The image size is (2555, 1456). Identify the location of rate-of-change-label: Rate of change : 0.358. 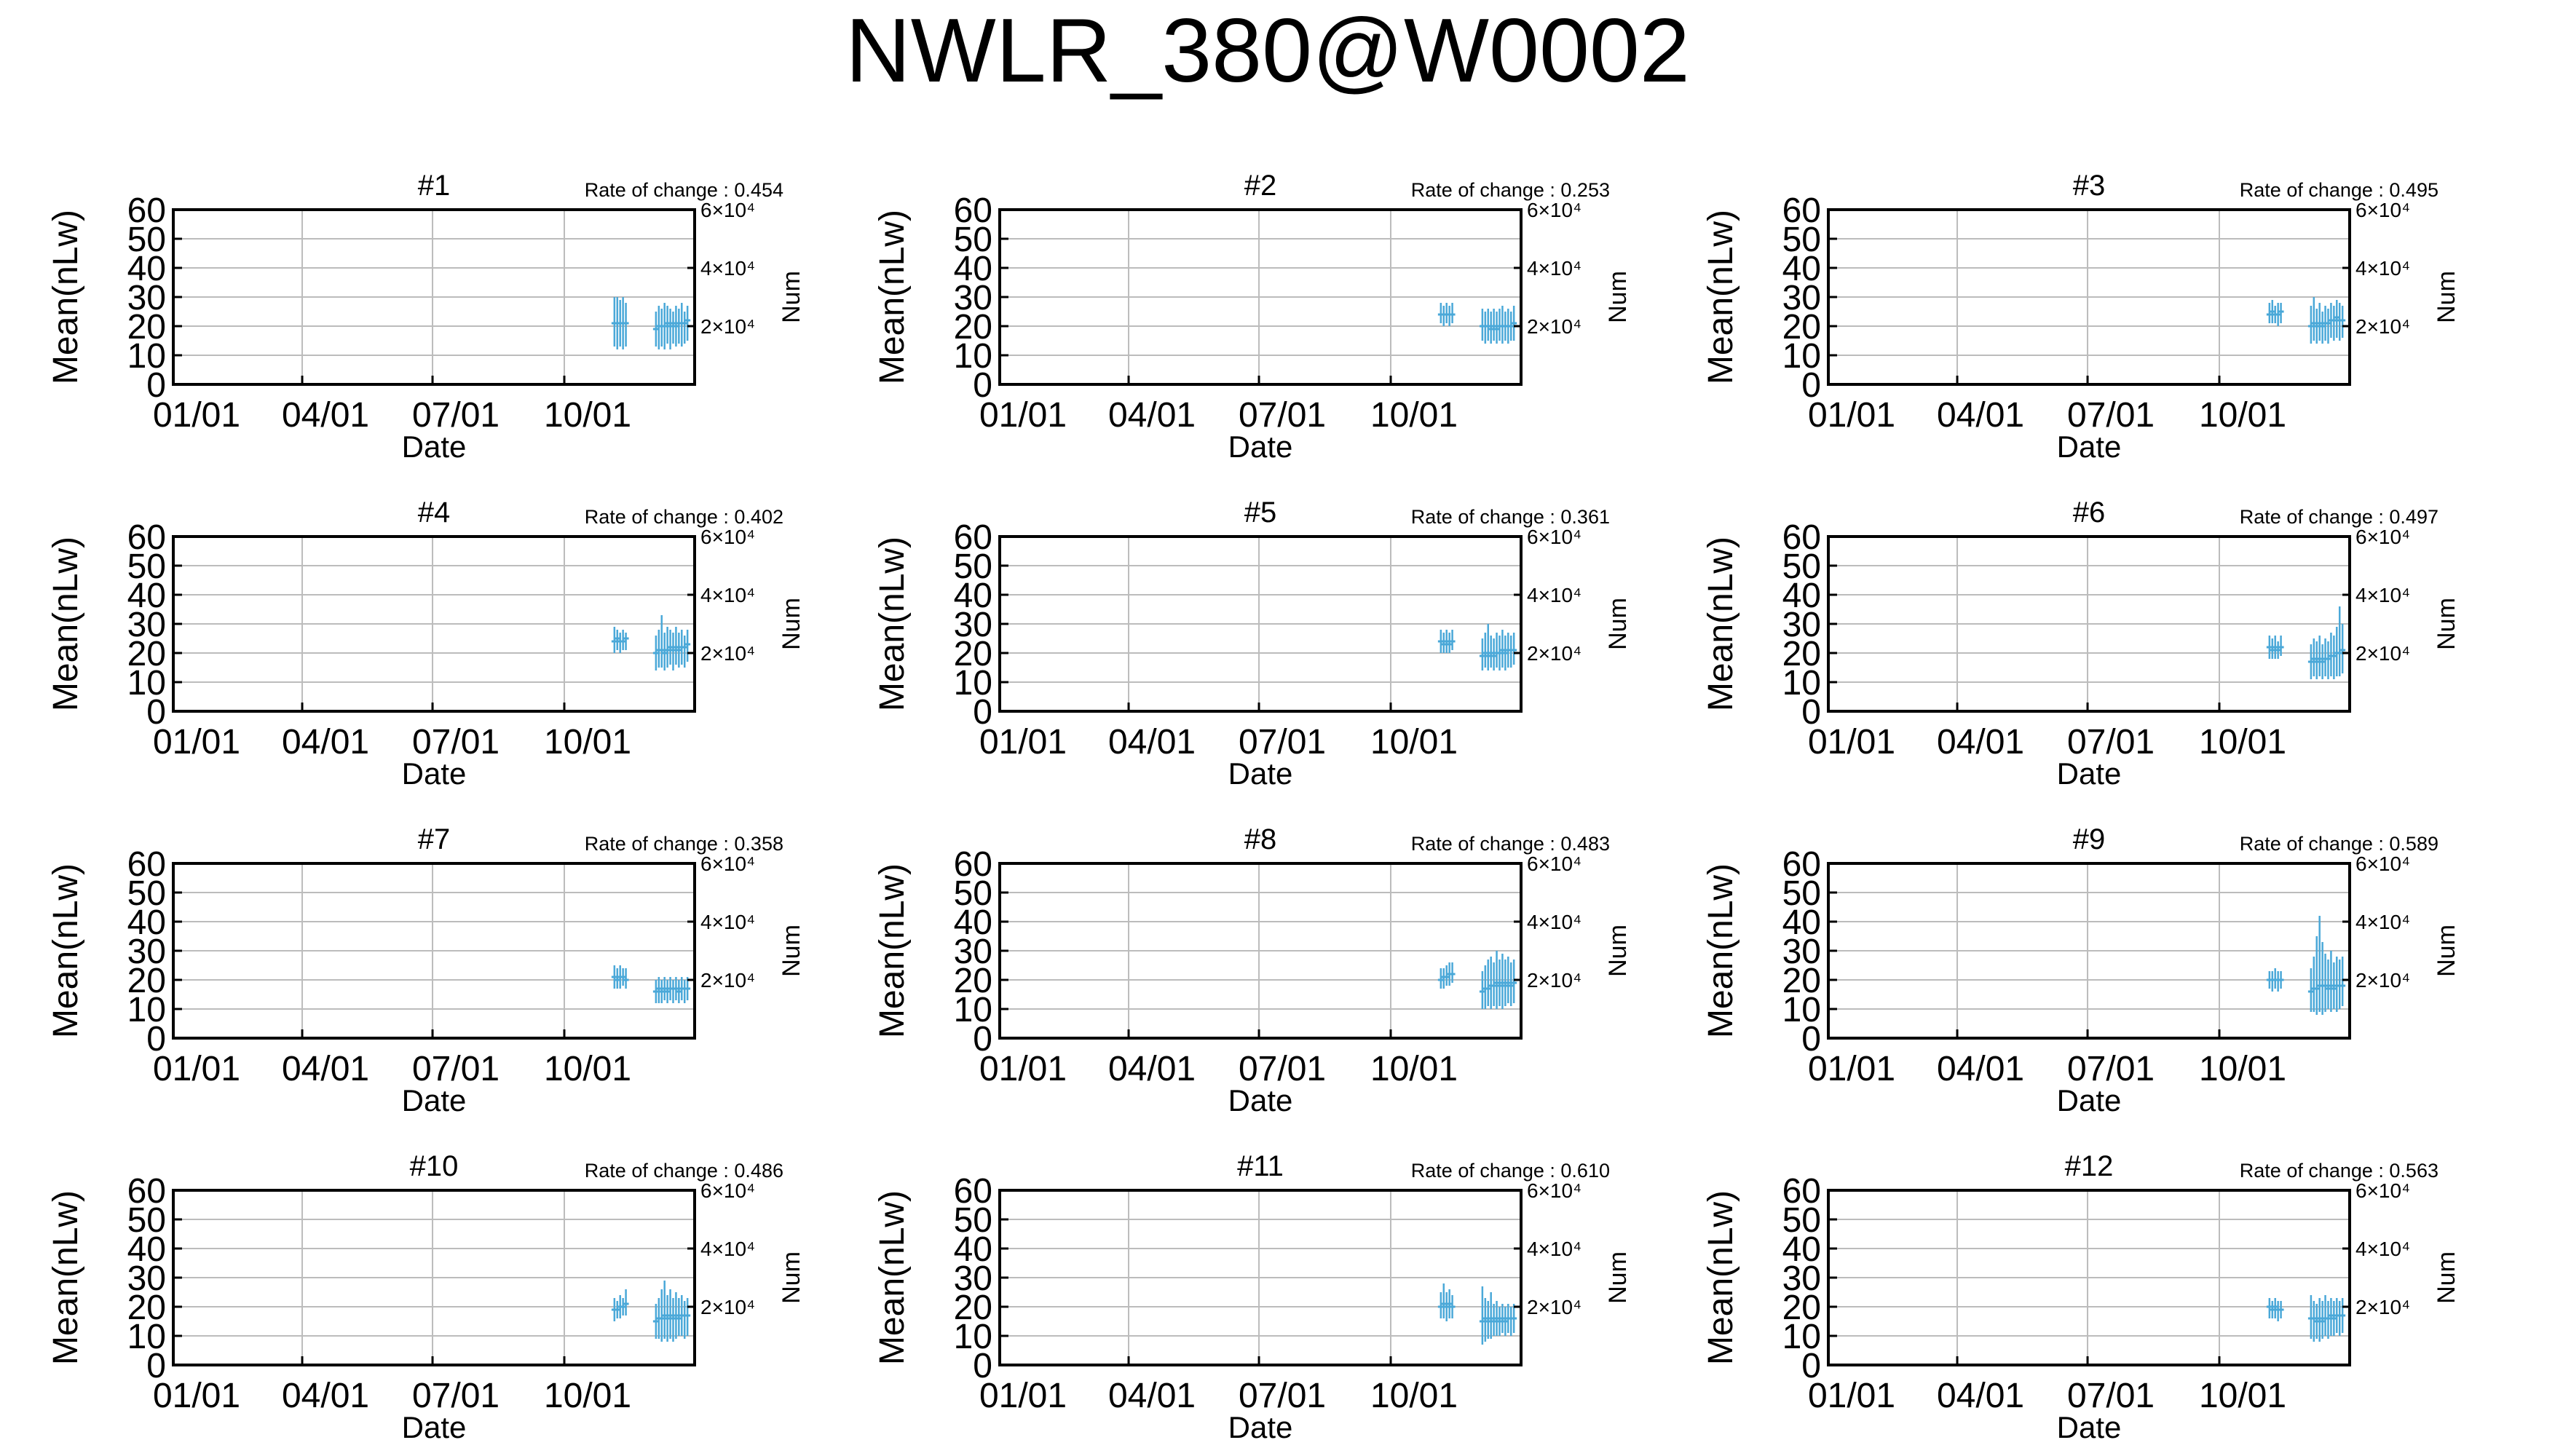
(684, 844).